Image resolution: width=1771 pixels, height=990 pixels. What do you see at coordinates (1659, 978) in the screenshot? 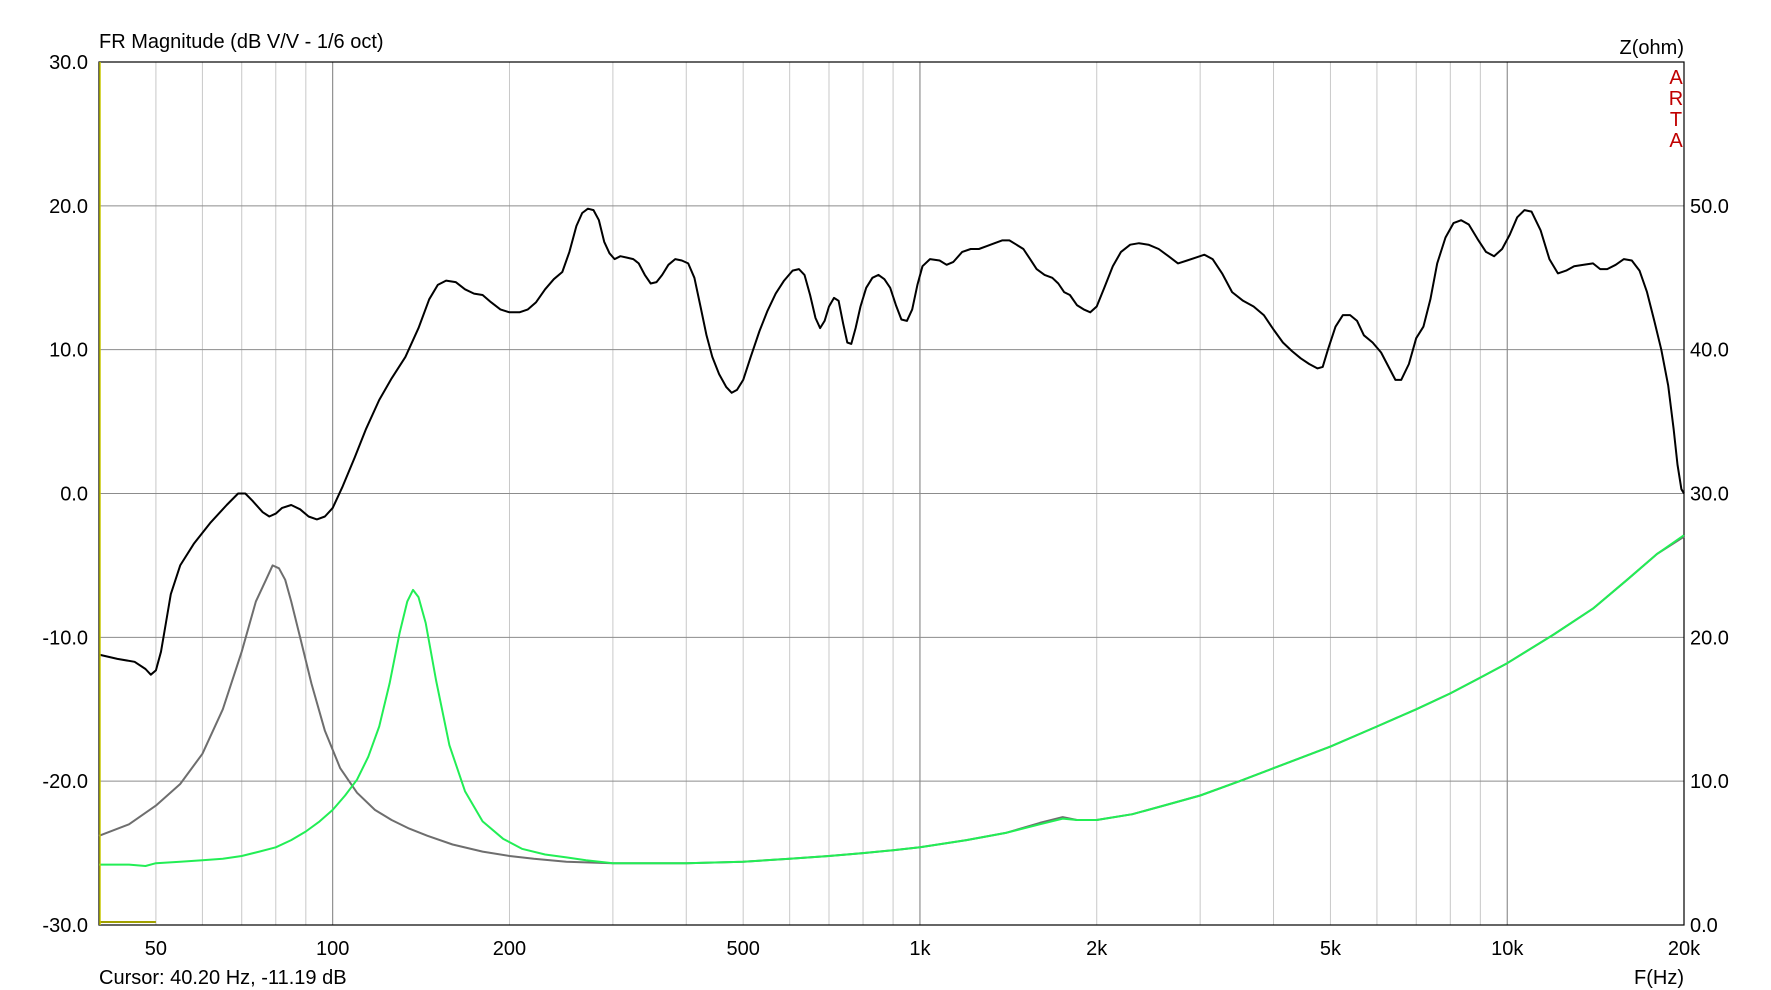
I see `x-axis-label: F(Hz)` at bounding box center [1659, 978].